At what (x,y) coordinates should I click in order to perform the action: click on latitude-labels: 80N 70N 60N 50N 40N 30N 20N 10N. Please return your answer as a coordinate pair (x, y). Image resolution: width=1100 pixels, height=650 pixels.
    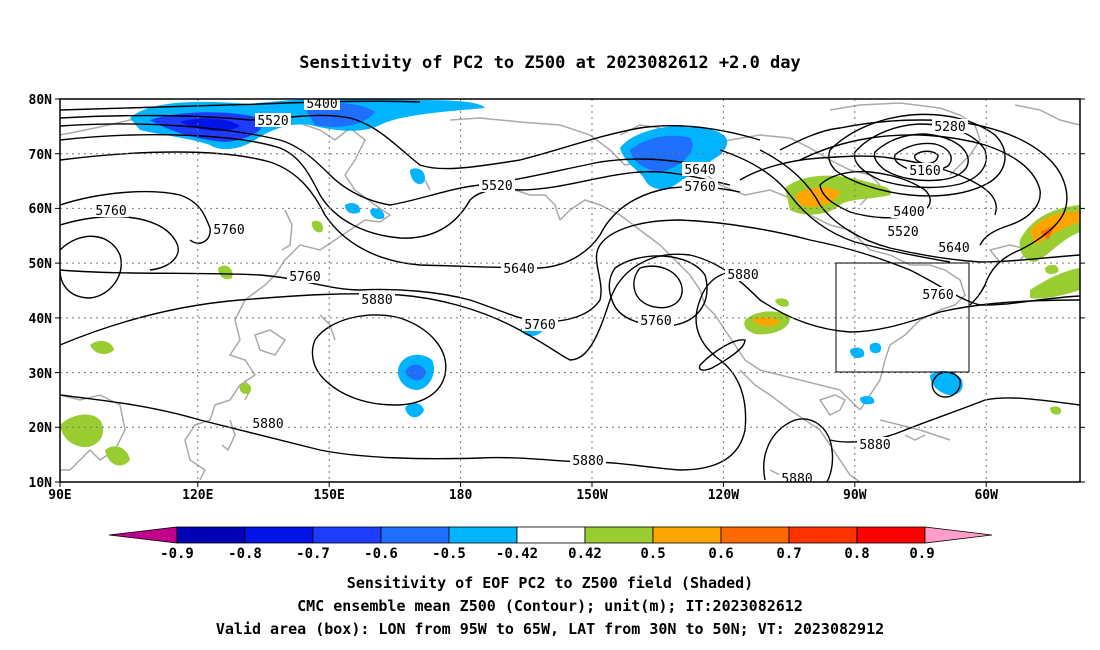
    Looking at the image, I should click on (41, 292).